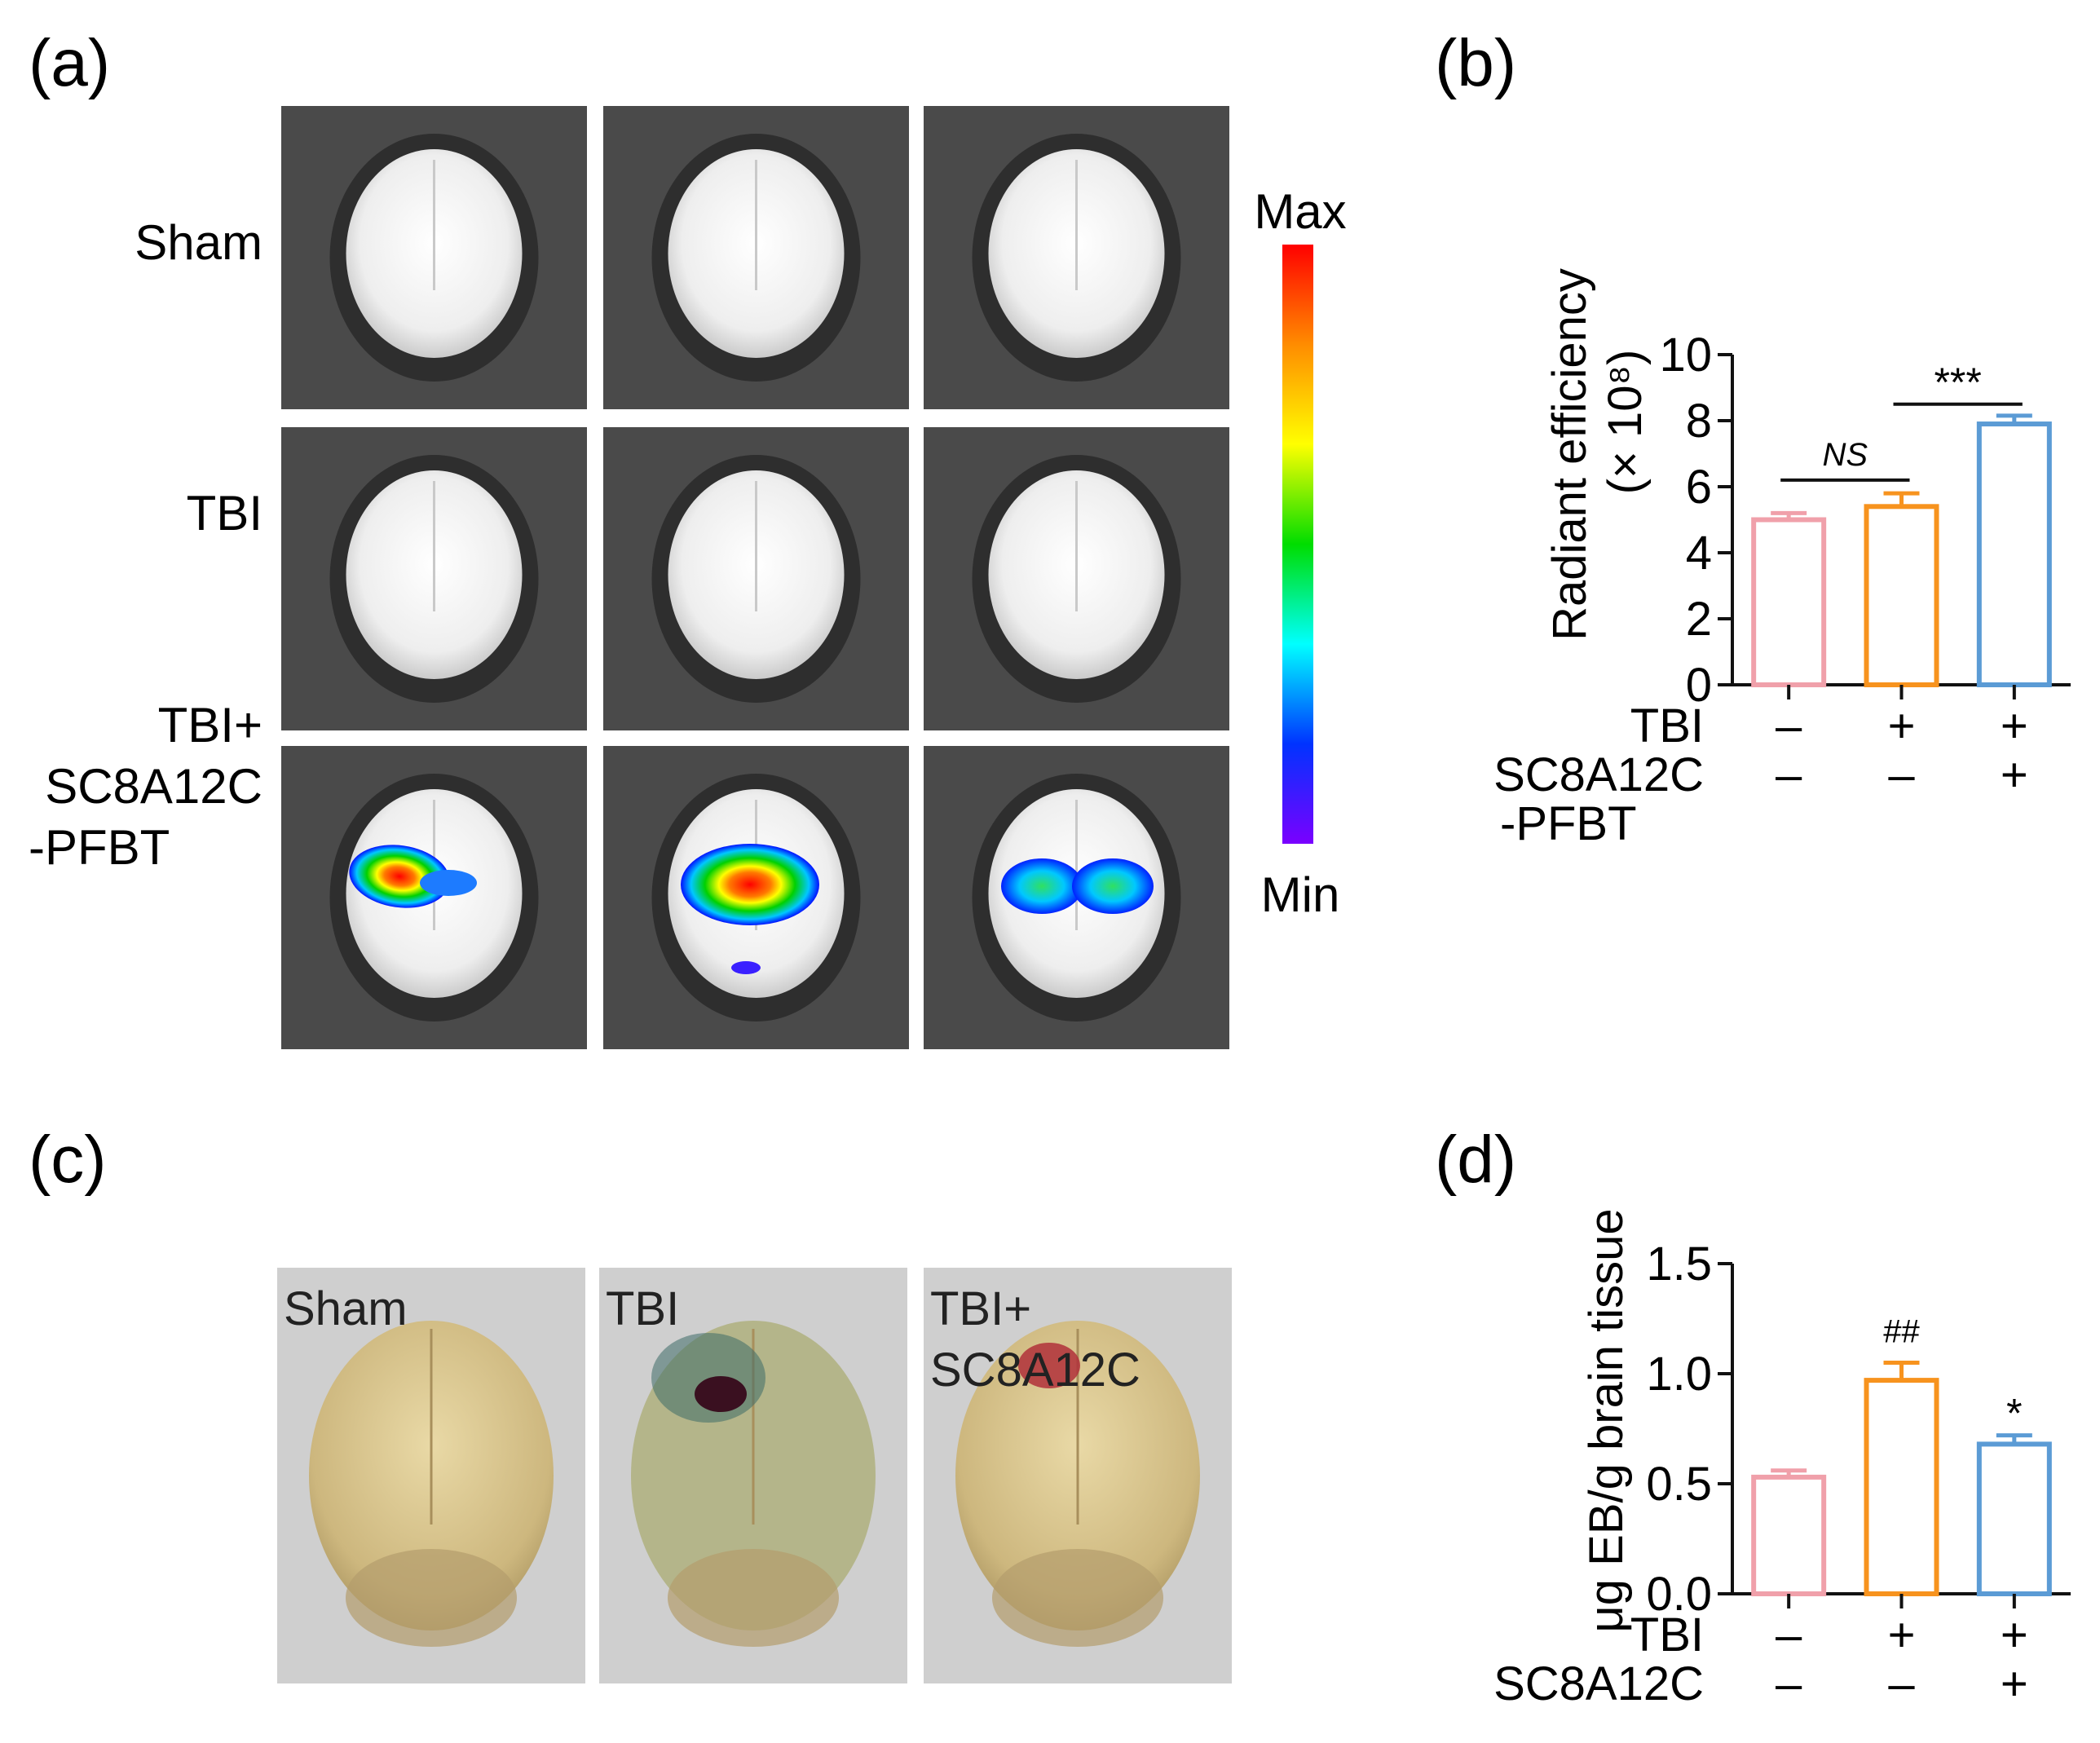 The height and width of the screenshot is (1743, 2100). What do you see at coordinates (1957, 382) in the screenshot?
I see `sig-label-star: ***` at bounding box center [1957, 382].